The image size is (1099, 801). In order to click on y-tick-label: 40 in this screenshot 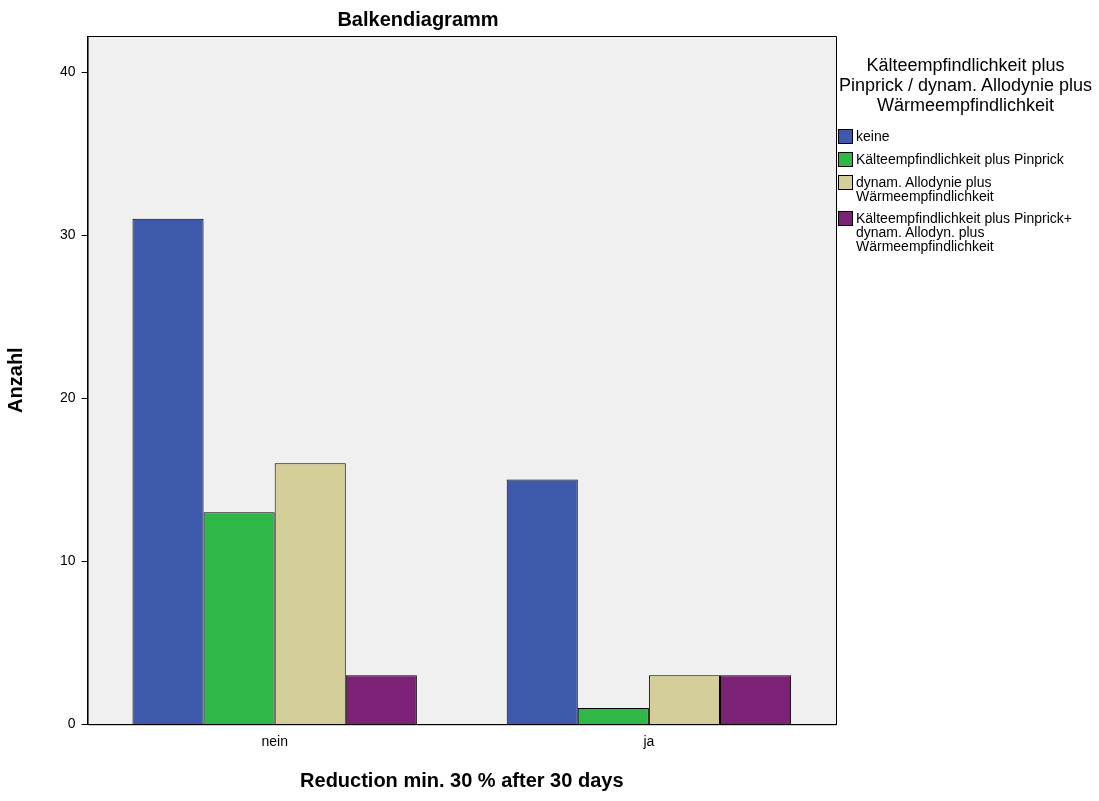, I will do `click(67, 70)`.